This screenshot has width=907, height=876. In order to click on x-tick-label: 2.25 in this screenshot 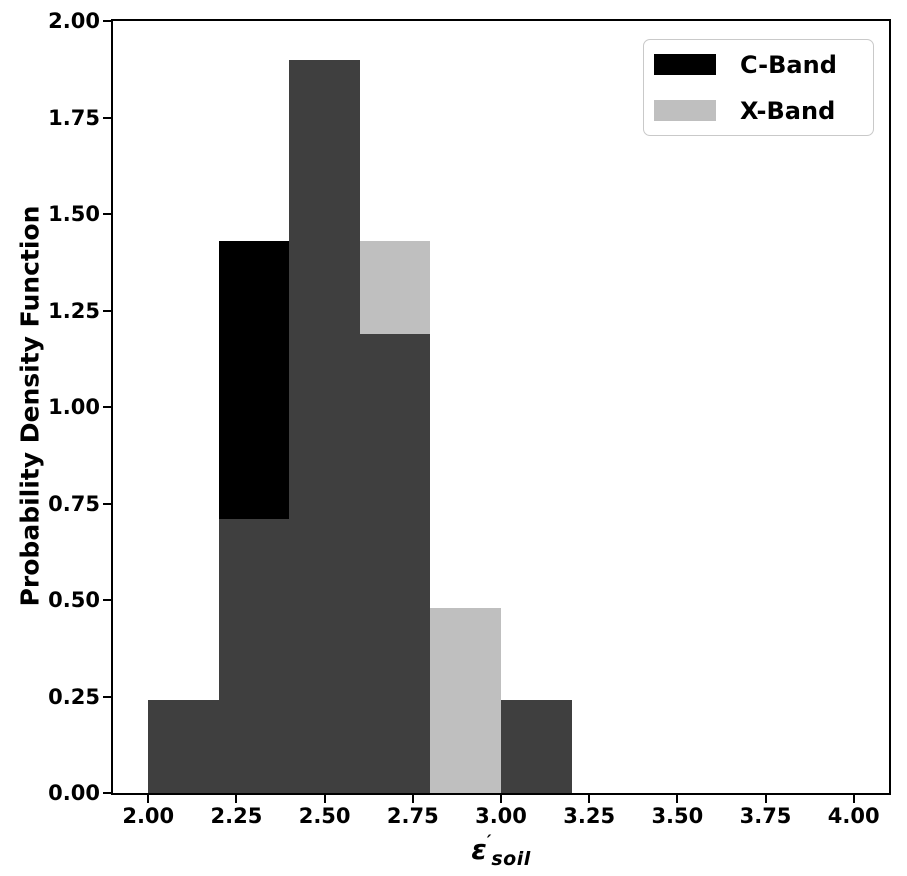, I will do `click(236, 816)`.